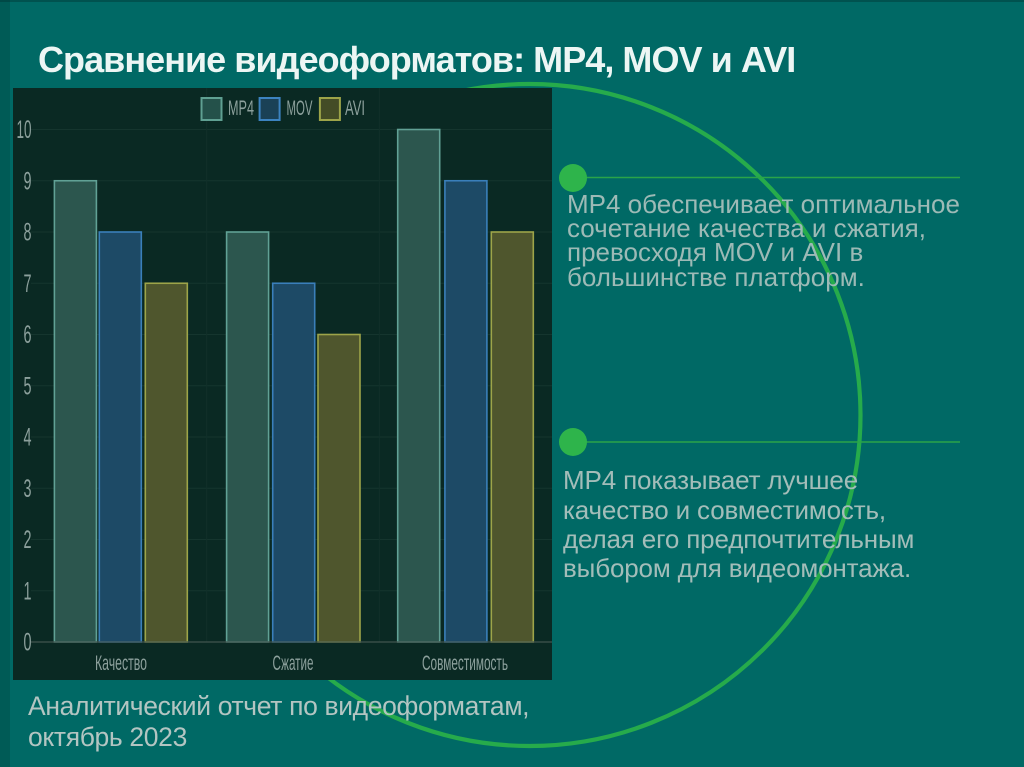 The image size is (1024, 767). What do you see at coordinates (28, 540) in the screenshot?
I see `svg-text: 2` at bounding box center [28, 540].